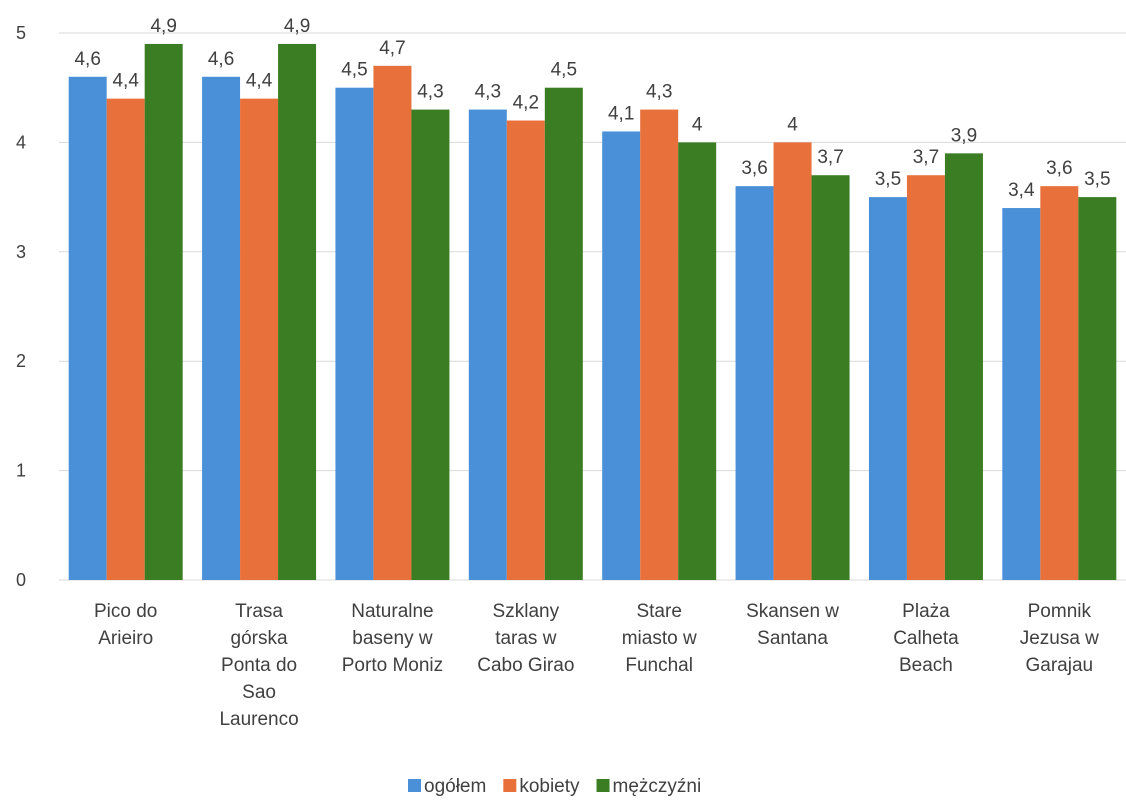  Describe the element at coordinates (21, 471) in the screenshot. I see `y-tick-label: 1` at that location.